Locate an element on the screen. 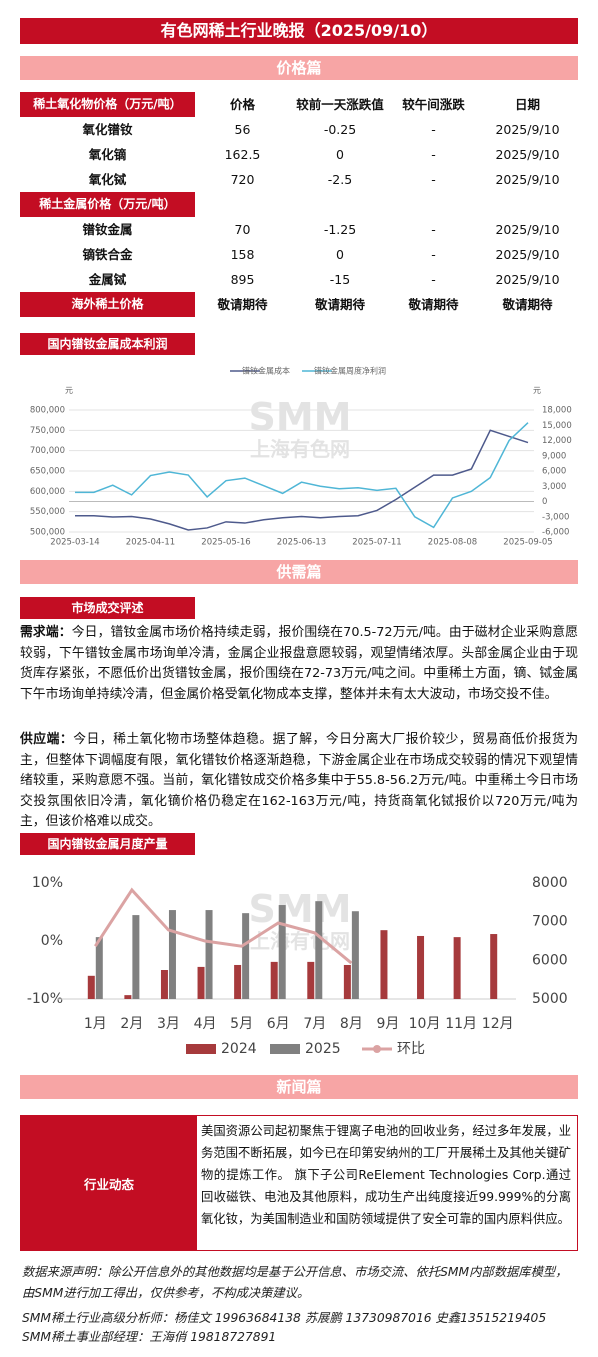 This screenshot has width=598, height=1357. x-tick-label: 2025-06-13 is located at coordinates (301, 543).